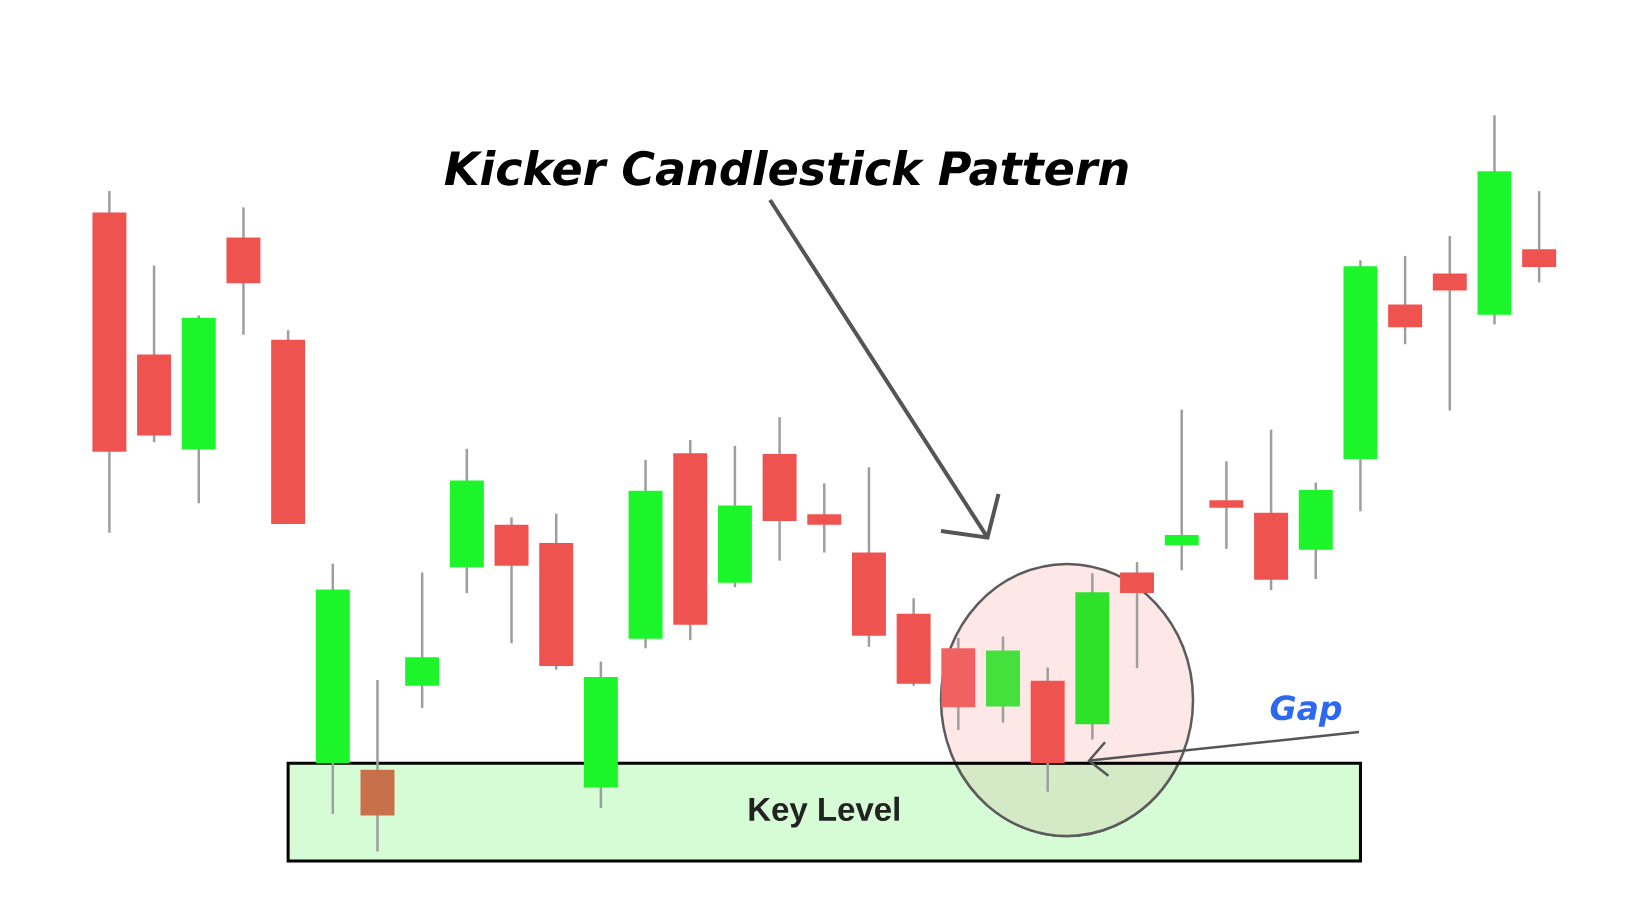  What do you see at coordinates (786, 168) in the screenshot?
I see `text: Kicker Candlestick Pattern` at bounding box center [786, 168].